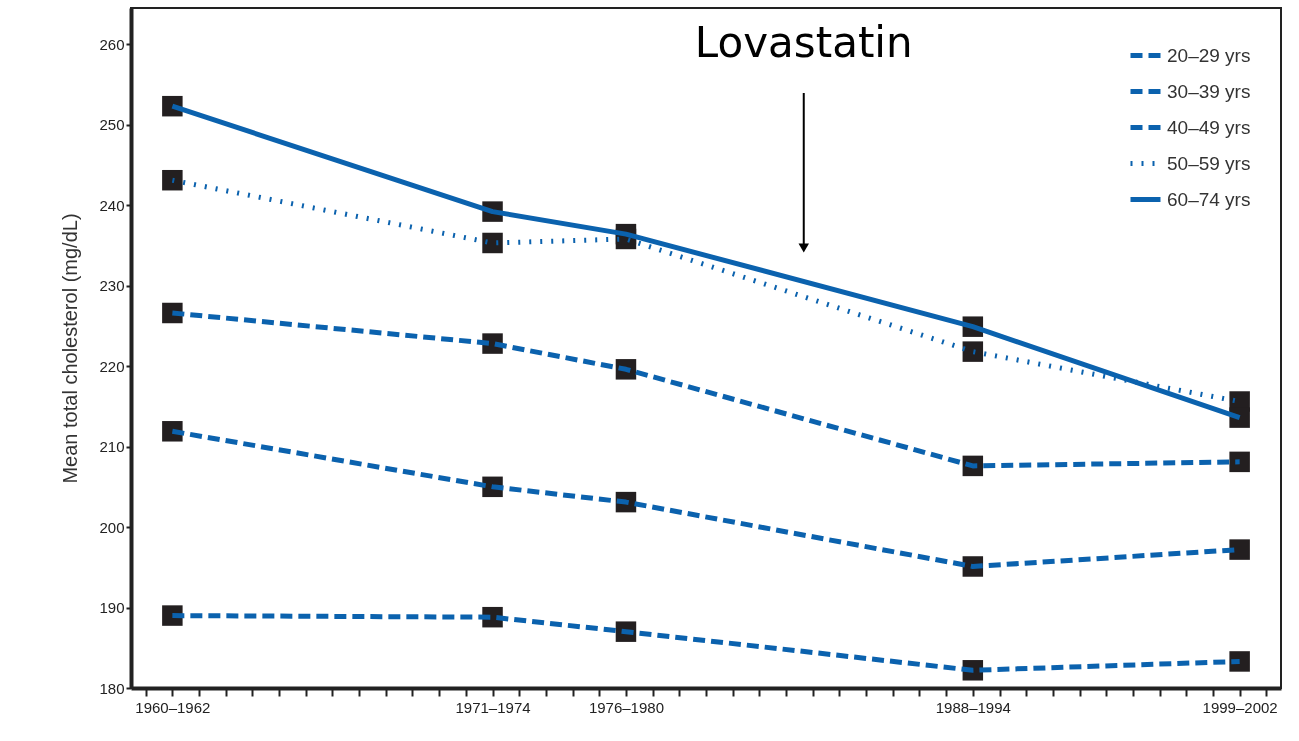 The height and width of the screenshot is (741, 1299). What do you see at coordinates (112, 447) in the screenshot?
I see `y-tick-label: 210` at bounding box center [112, 447].